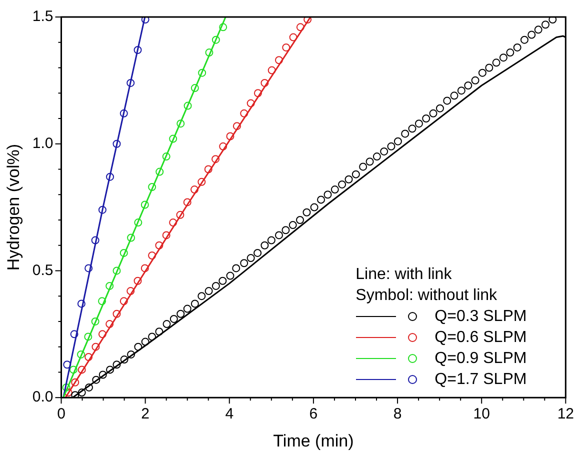 This screenshot has height=454, width=582. I want to click on annotation: Symbol: without link, so click(427, 296).